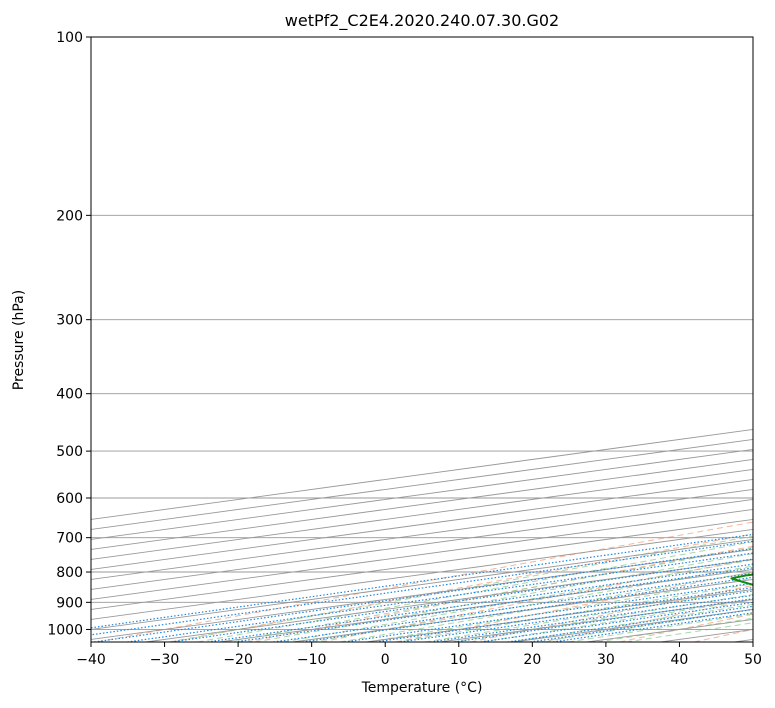 This screenshot has height=708, width=775. I want to click on x-tick-label: −30, so click(165, 660).